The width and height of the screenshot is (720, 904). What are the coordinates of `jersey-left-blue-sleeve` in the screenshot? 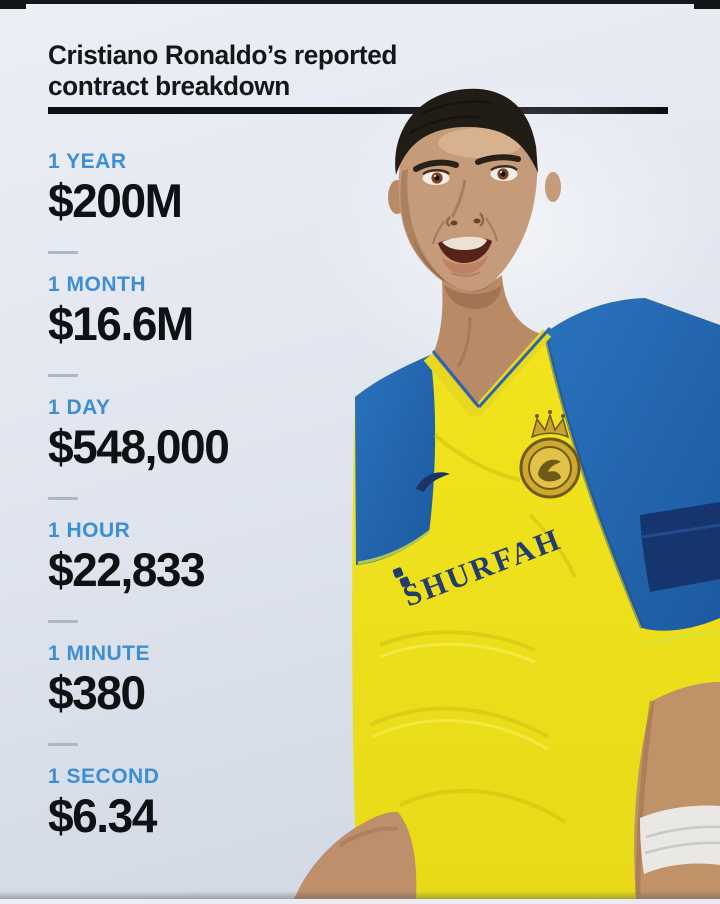 It's located at (395, 460).